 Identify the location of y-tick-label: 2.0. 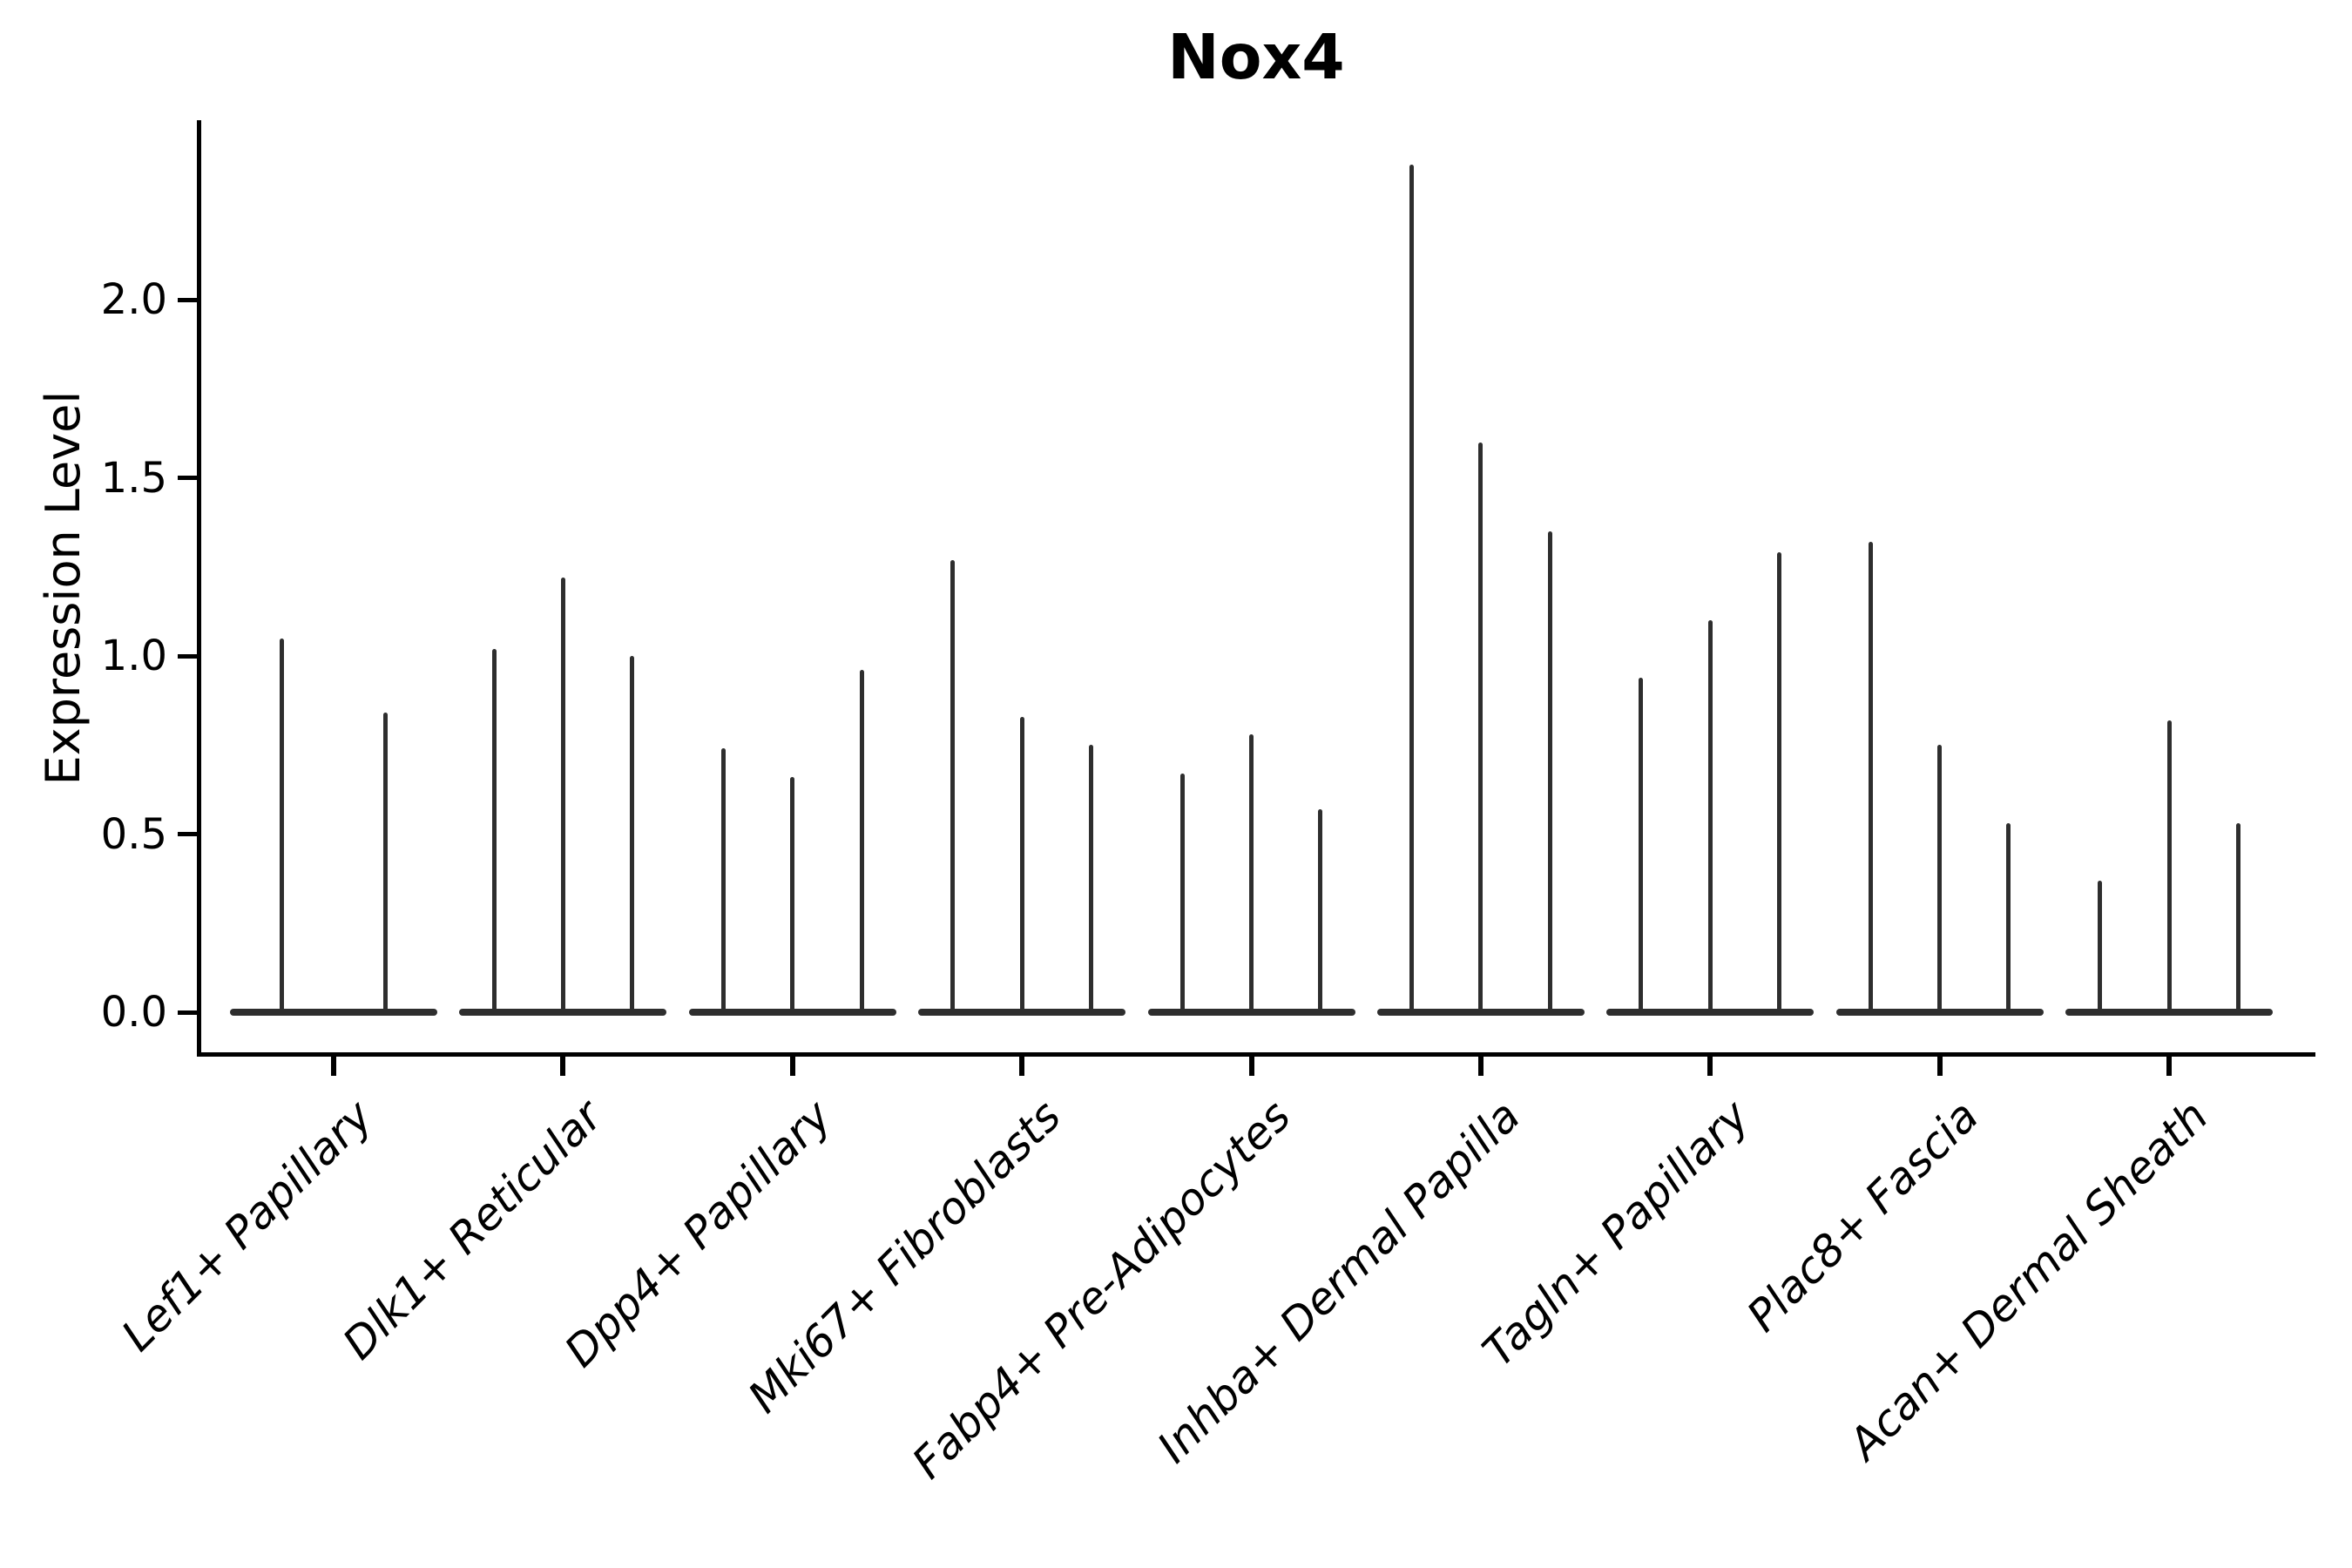
(134, 299).